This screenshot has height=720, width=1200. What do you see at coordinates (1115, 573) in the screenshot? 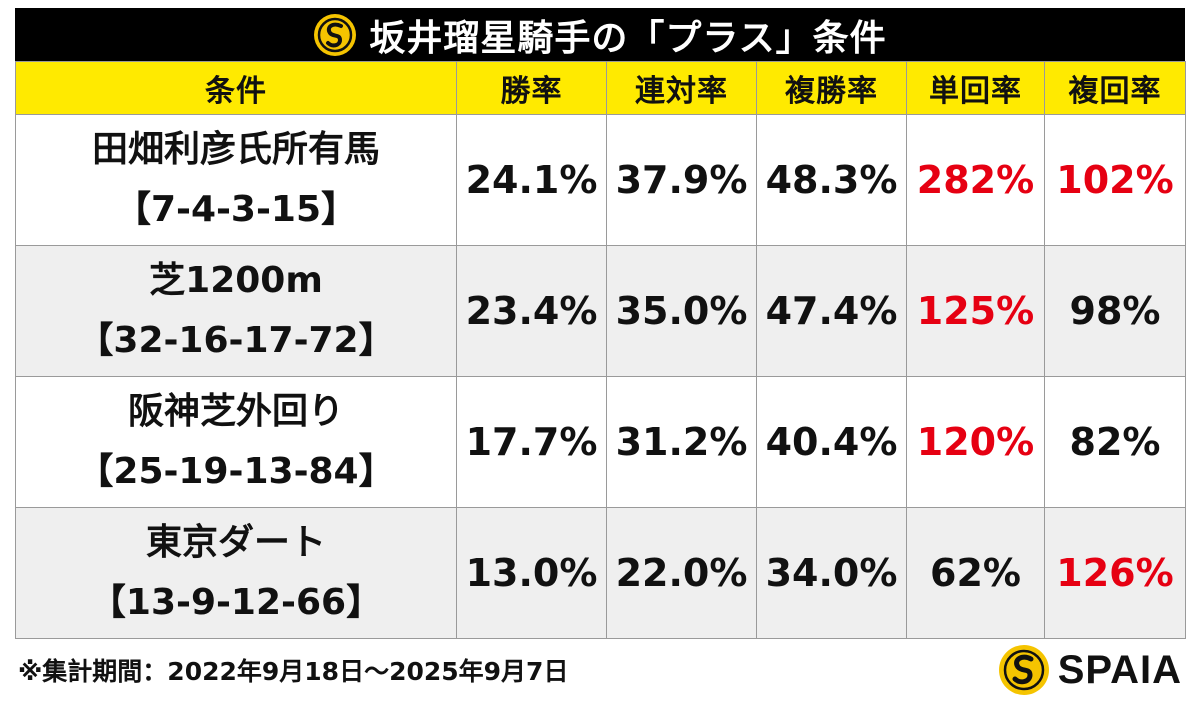
I see `place-return-value: 126%` at bounding box center [1115, 573].